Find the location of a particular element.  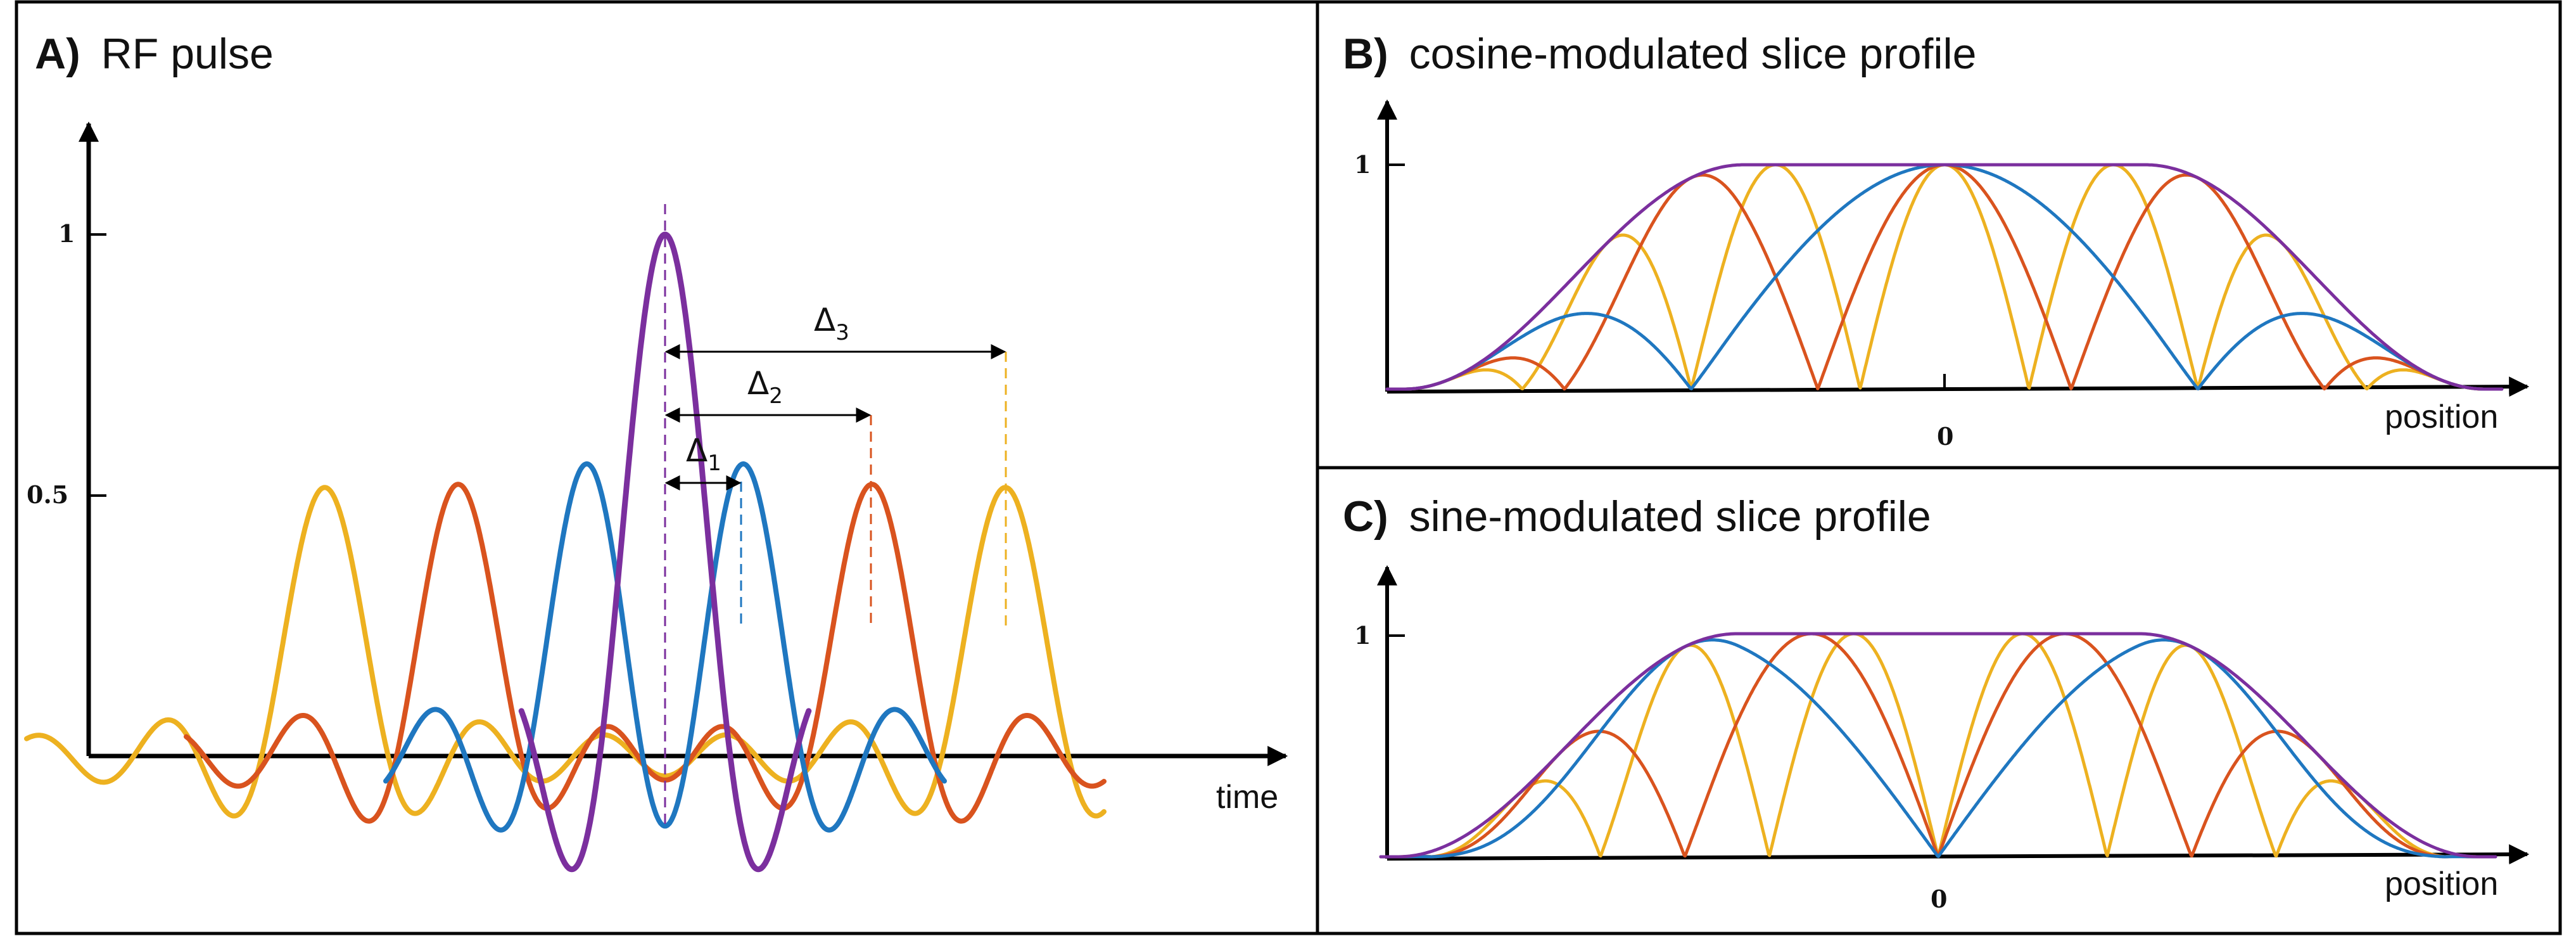

panel-c-curves is located at coordinates (1938, 745).